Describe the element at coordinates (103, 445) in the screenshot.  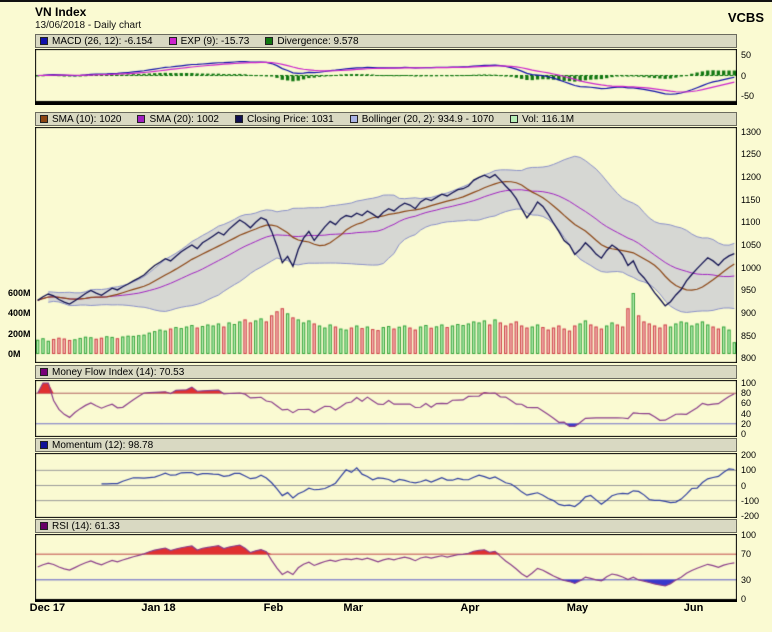
I see `legend-label: Momentum (12): 98.78` at that location.